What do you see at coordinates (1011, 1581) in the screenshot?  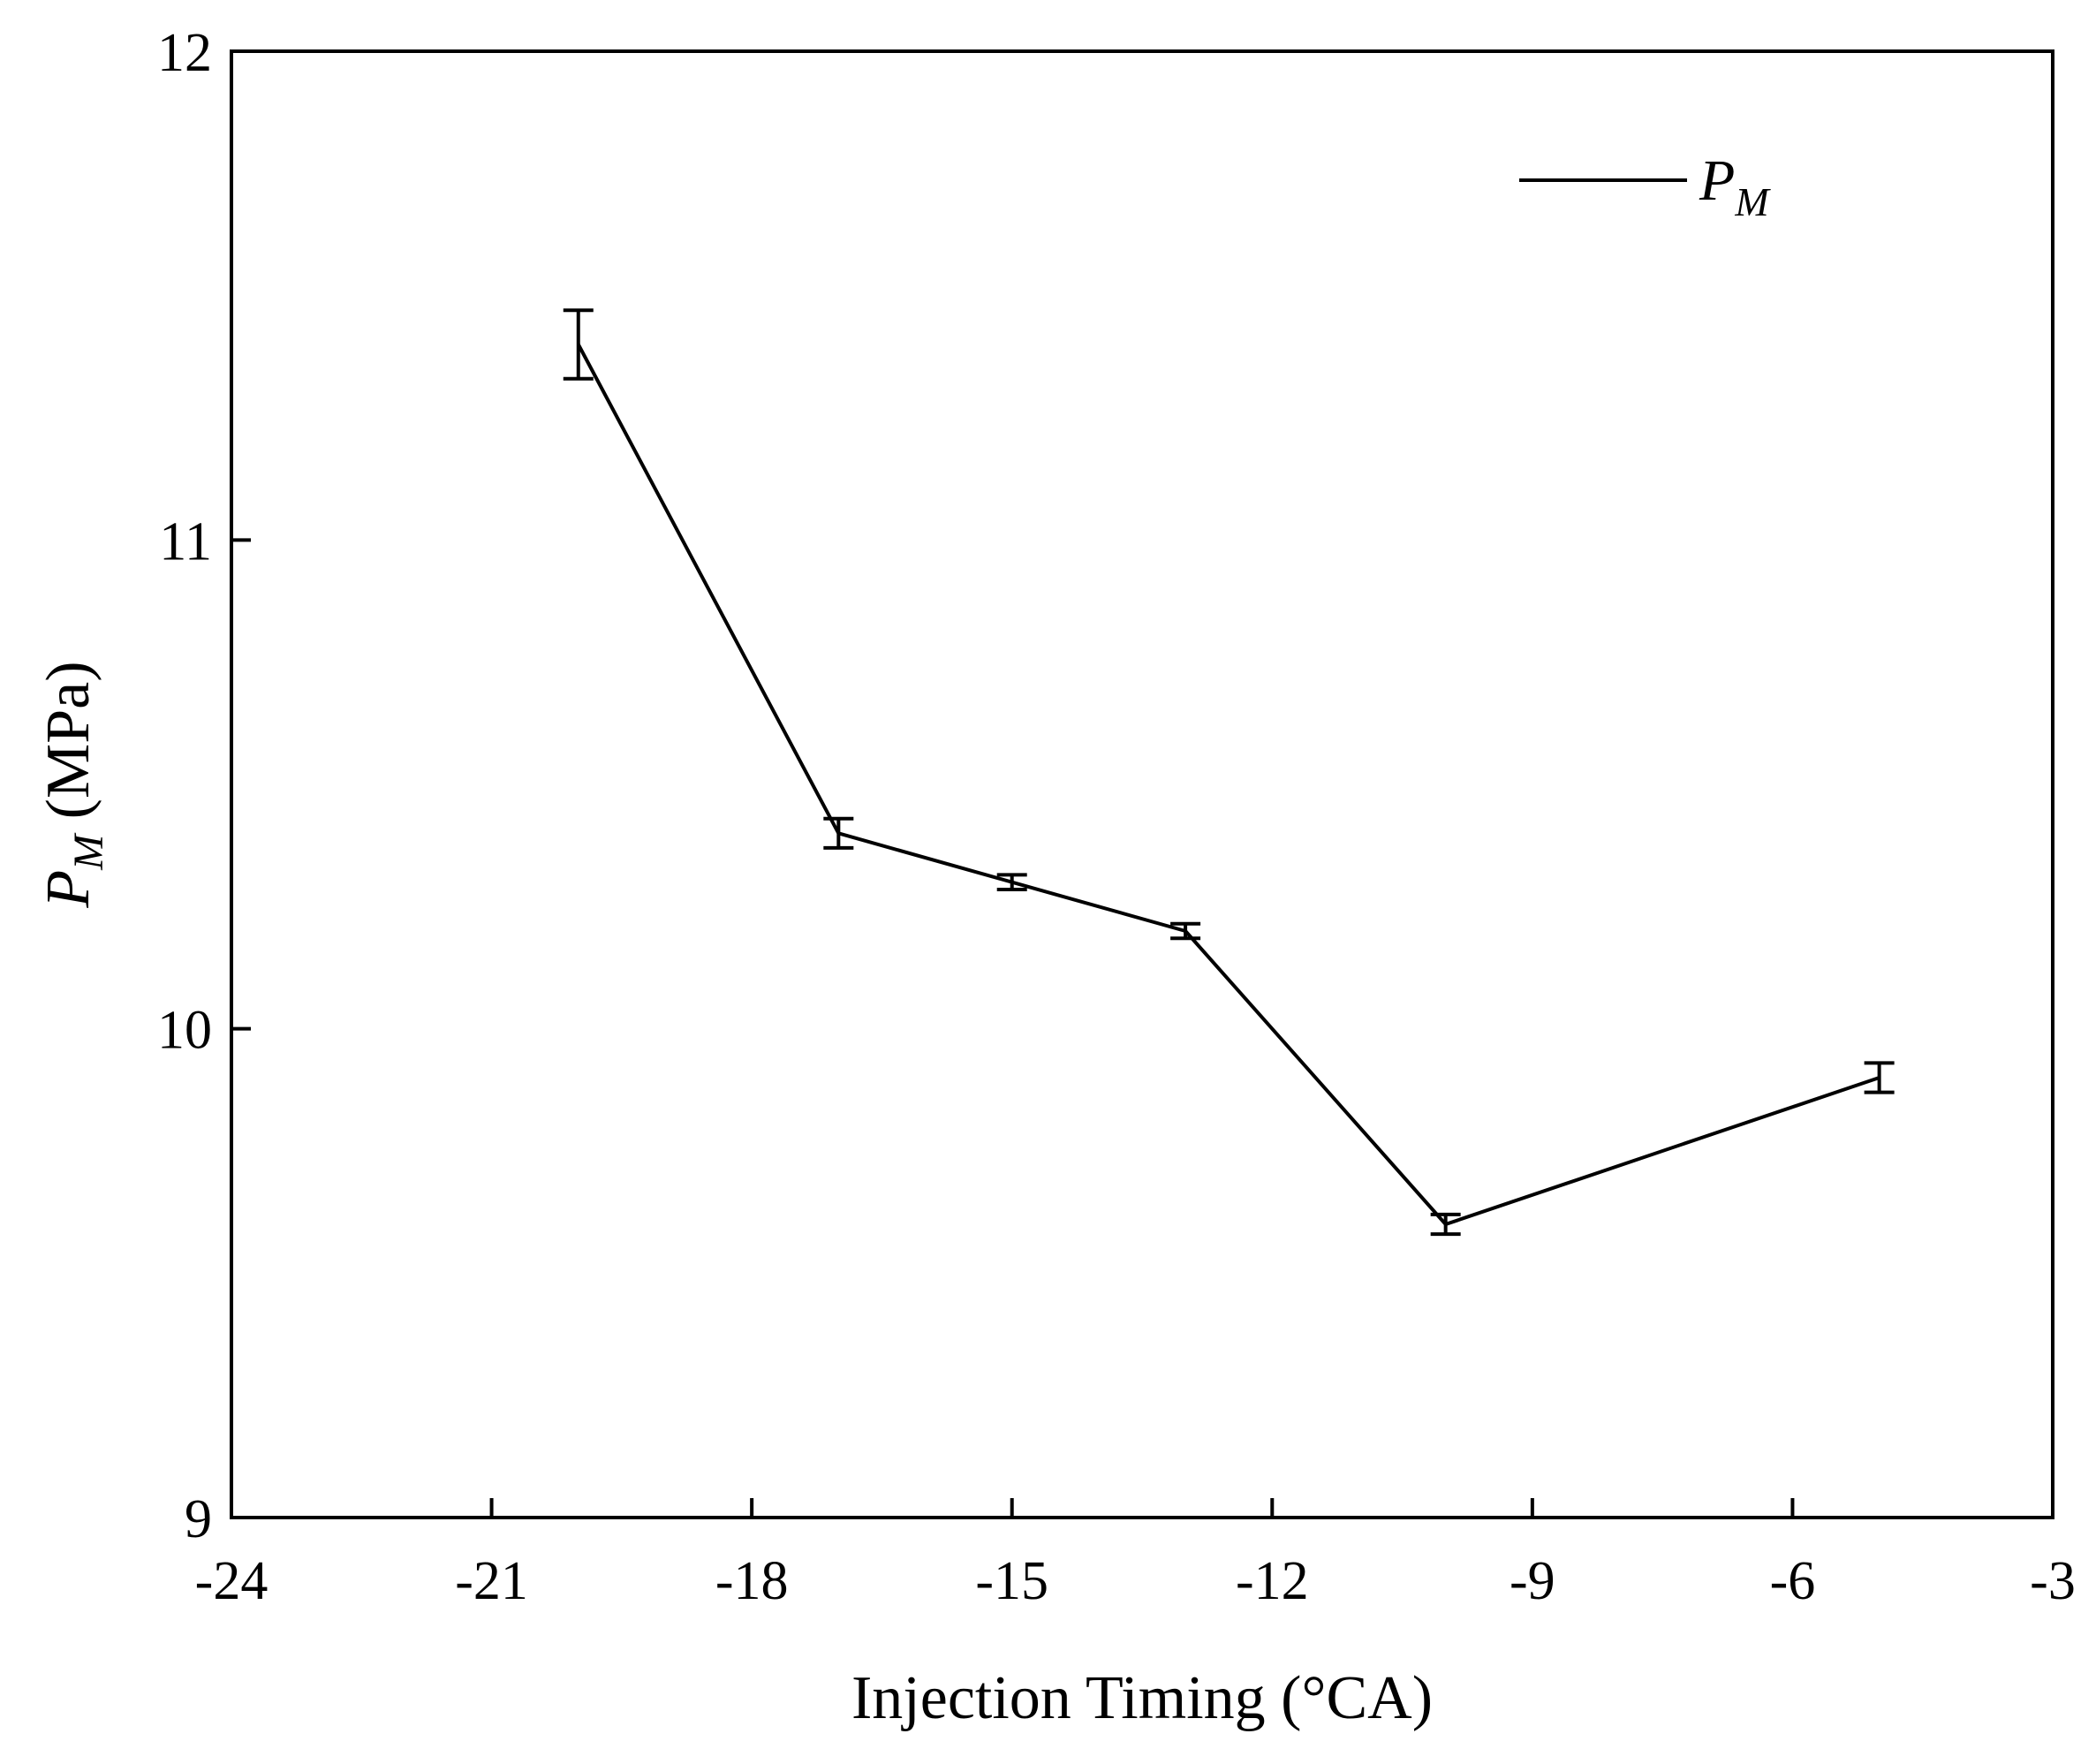 I see `x-tick-label: -15` at bounding box center [1011, 1581].